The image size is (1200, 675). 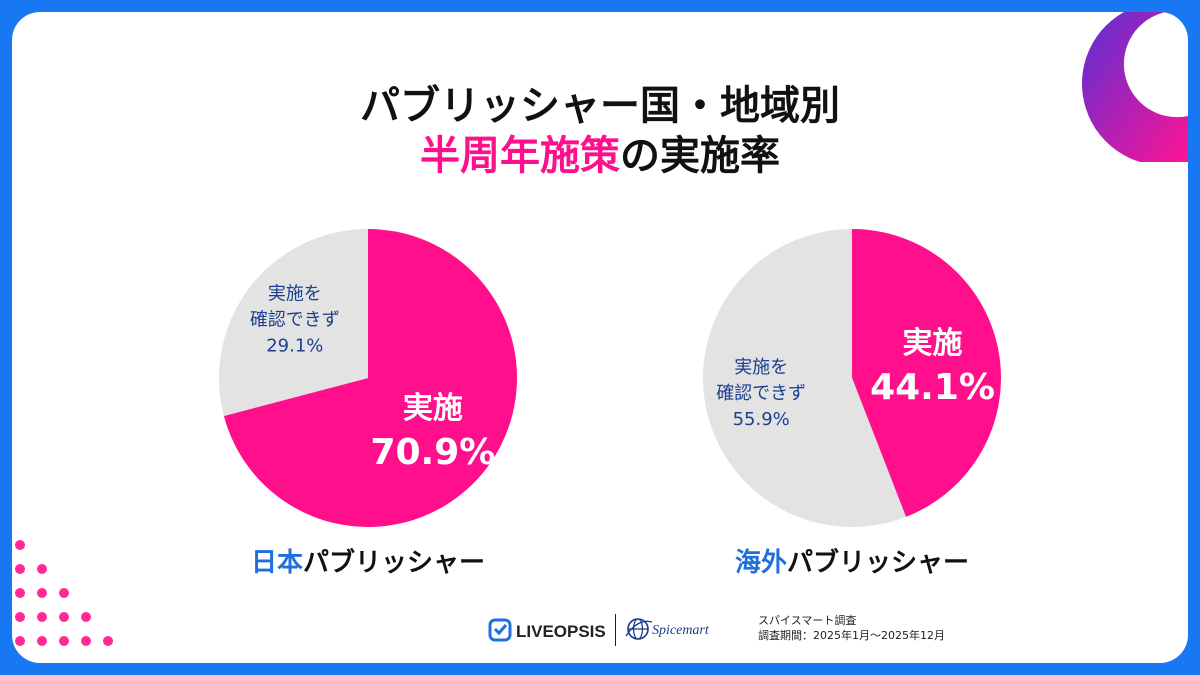 What do you see at coordinates (681, 630) in the screenshot?
I see `spicemart-logo-text: Spicemart` at bounding box center [681, 630].